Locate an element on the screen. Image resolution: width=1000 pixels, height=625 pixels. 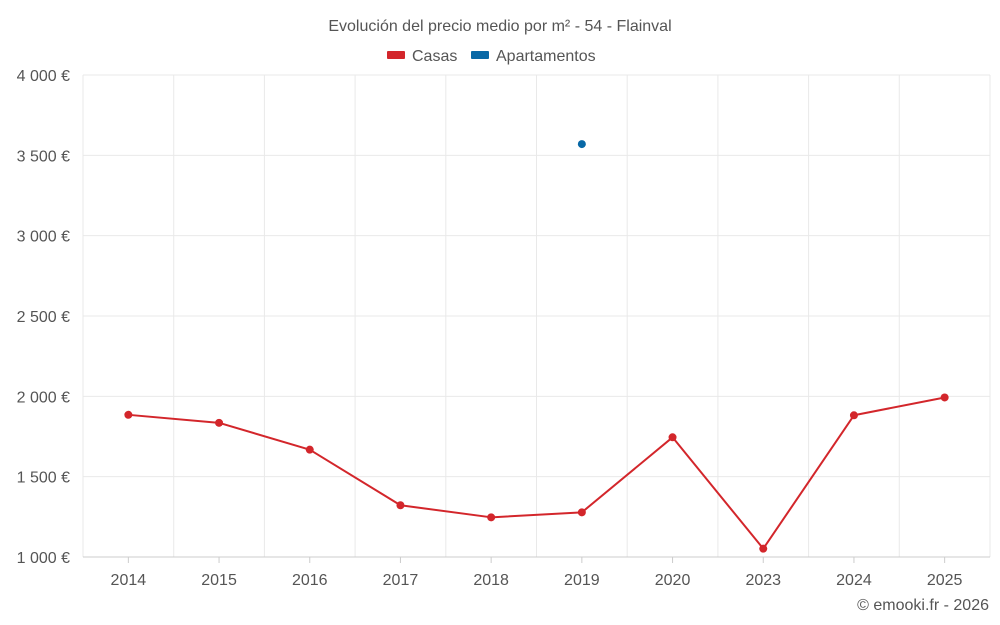
x-axis: 2014 2015 2016 2017 2018 2019 2020 2023 2024 2025 is located at coordinates (536, 572).